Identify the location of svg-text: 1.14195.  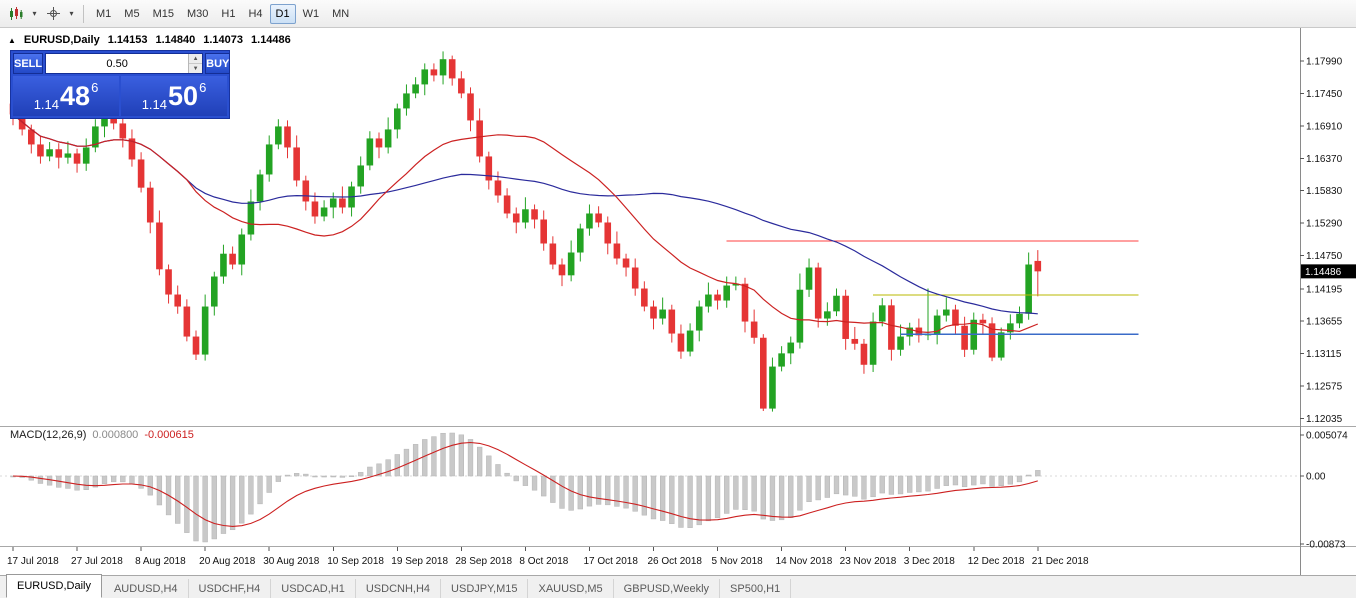
(1324, 289).